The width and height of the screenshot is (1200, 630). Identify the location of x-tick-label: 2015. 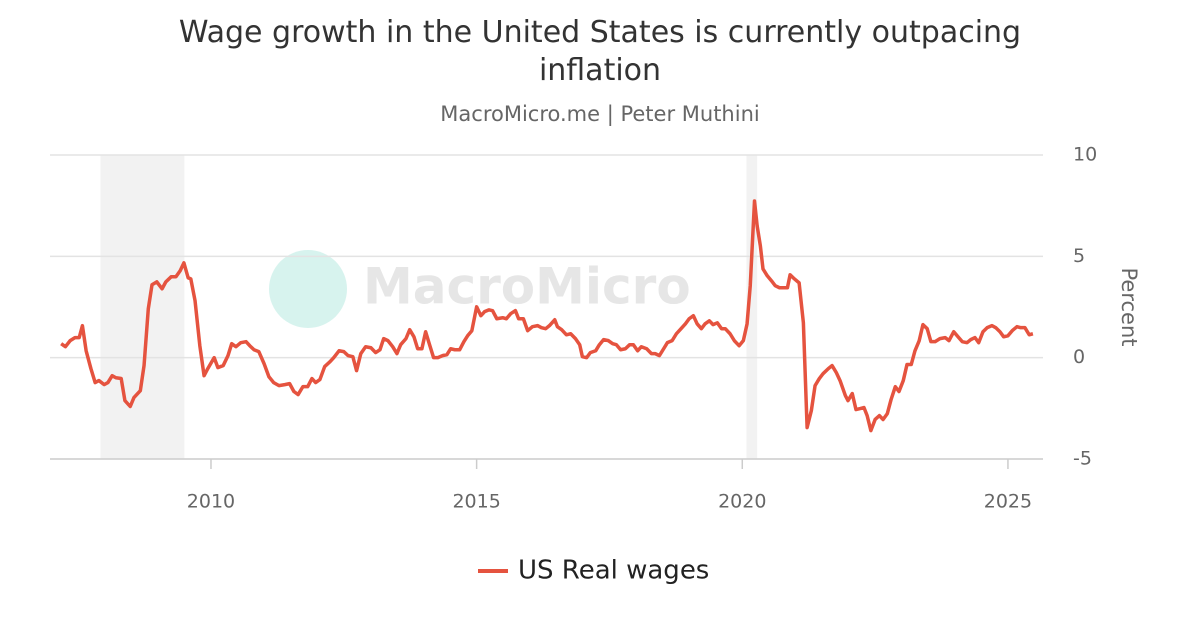
(476, 502).